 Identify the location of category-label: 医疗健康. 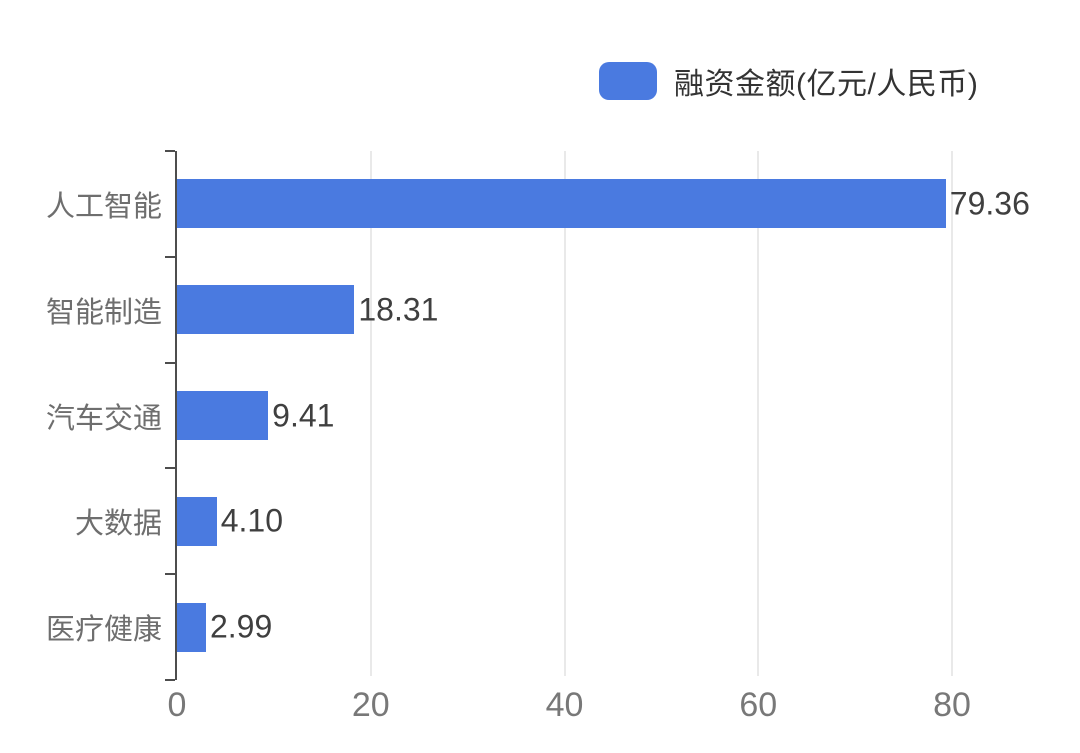
(103, 630).